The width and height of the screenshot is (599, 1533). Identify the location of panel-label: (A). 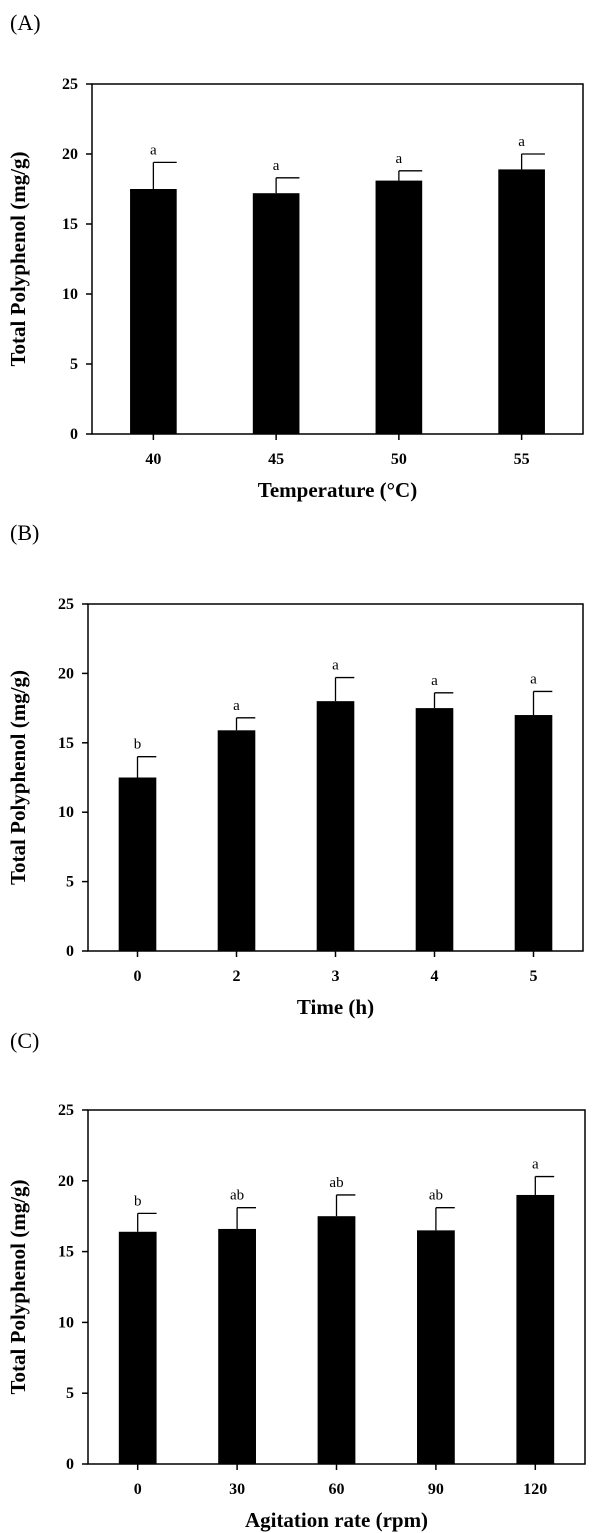
(25, 22).